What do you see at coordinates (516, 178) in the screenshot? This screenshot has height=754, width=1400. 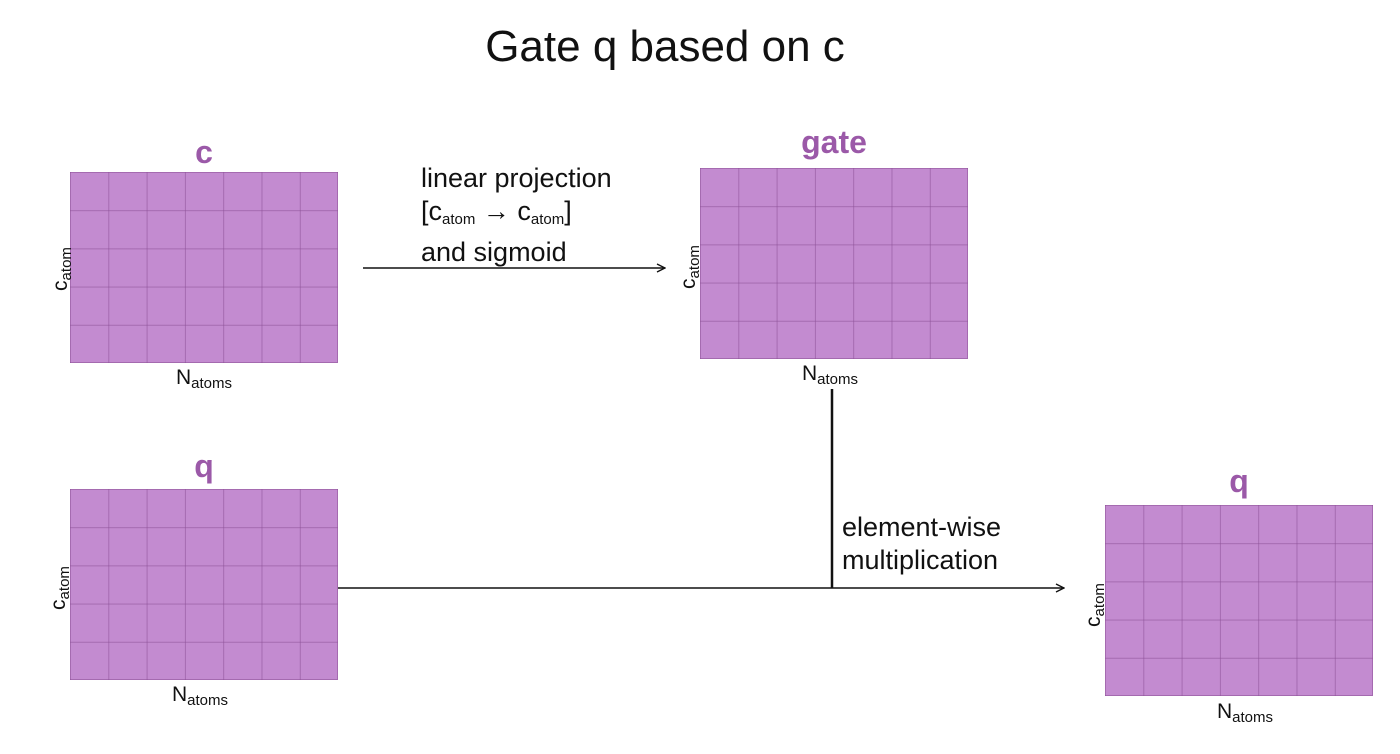 I see `projection-line-1: linear projection` at bounding box center [516, 178].